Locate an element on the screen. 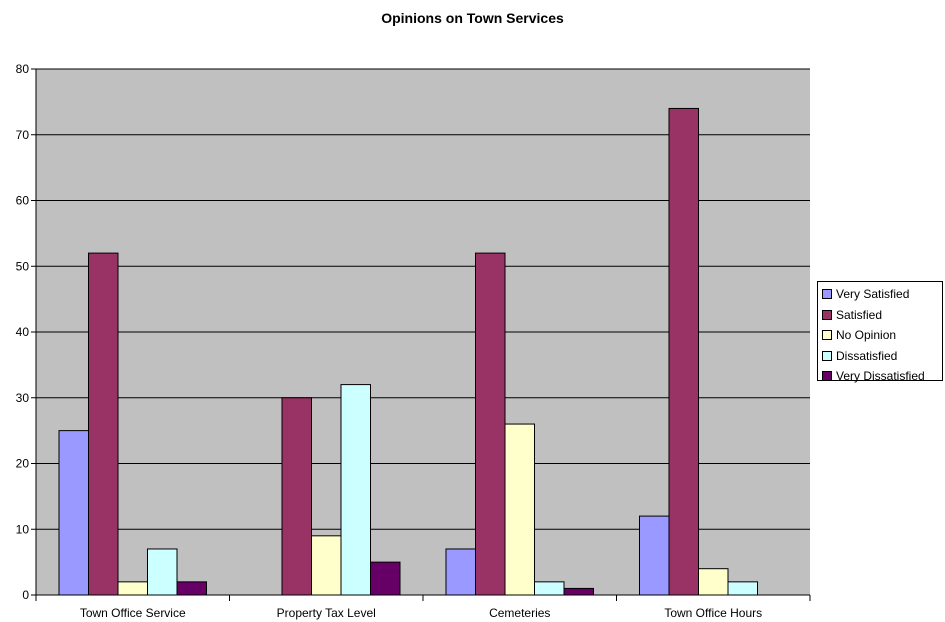 The image size is (945, 622). legend-item: Dissatisfied is located at coordinates (882, 356).